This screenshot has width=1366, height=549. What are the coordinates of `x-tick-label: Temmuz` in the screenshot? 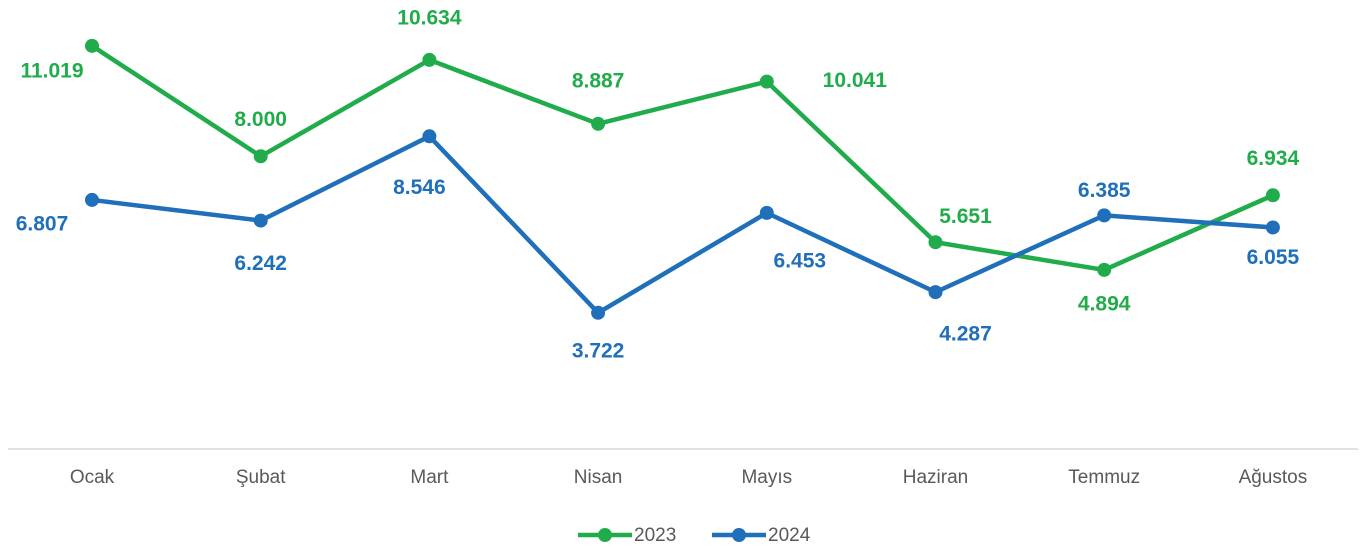 It's located at (1104, 477).